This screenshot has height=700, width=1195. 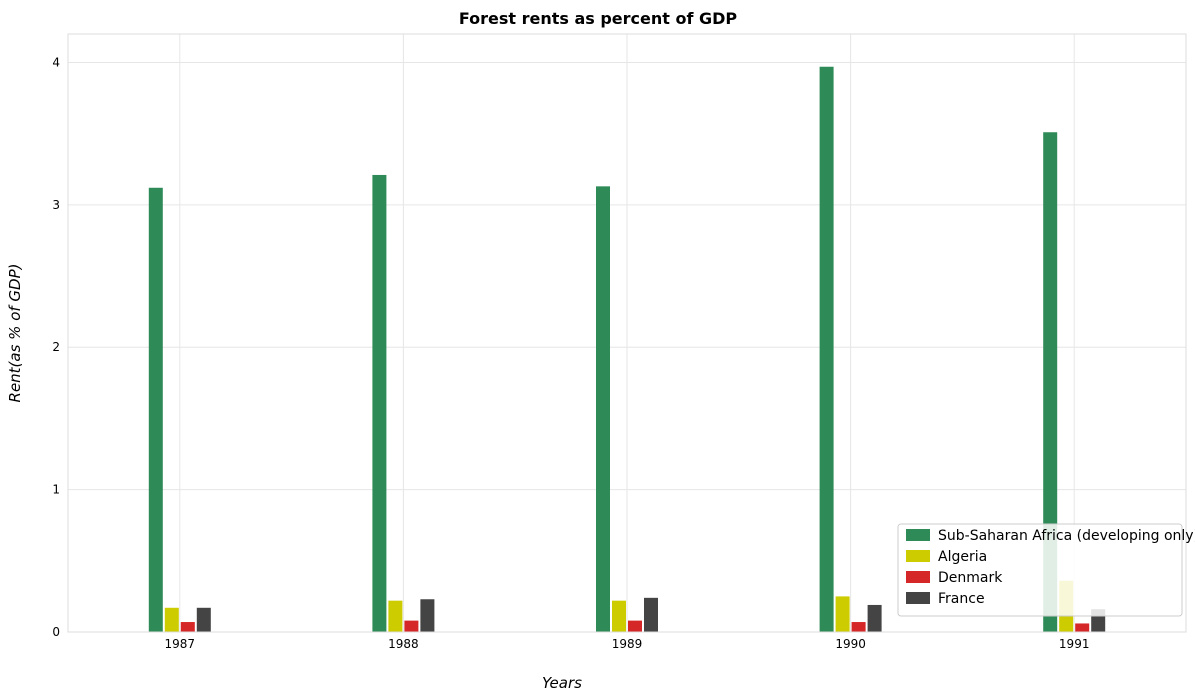 What do you see at coordinates (635, 626) in the screenshot?
I see `bar-denmark-1989` at bounding box center [635, 626].